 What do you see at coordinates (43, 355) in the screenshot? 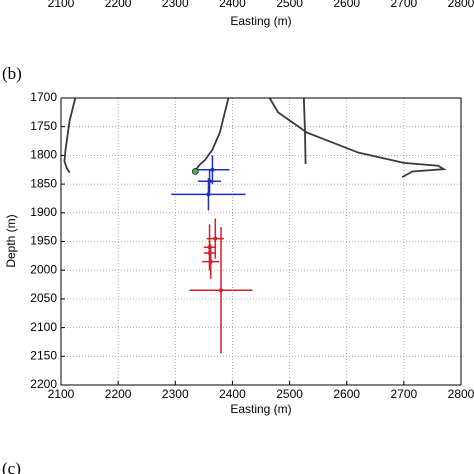
I see `y-tick-label: 2150` at bounding box center [43, 355].